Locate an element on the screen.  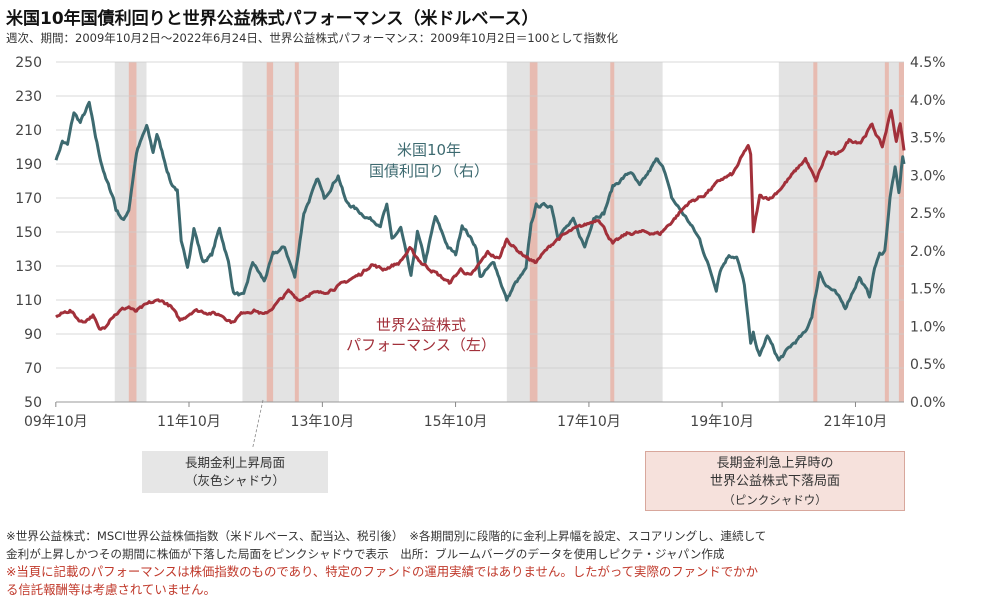
x-tick-label: 15年10月 is located at coordinates (456, 422).